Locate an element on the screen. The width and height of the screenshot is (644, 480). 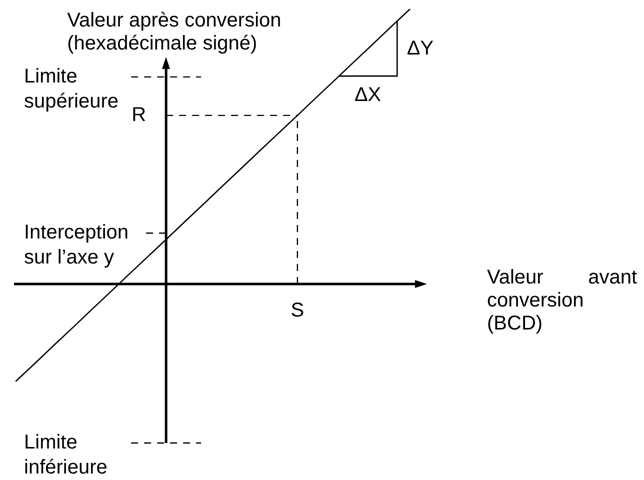
ref-line-label: Interception sur l’axe y is located at coordinates (76, 245).